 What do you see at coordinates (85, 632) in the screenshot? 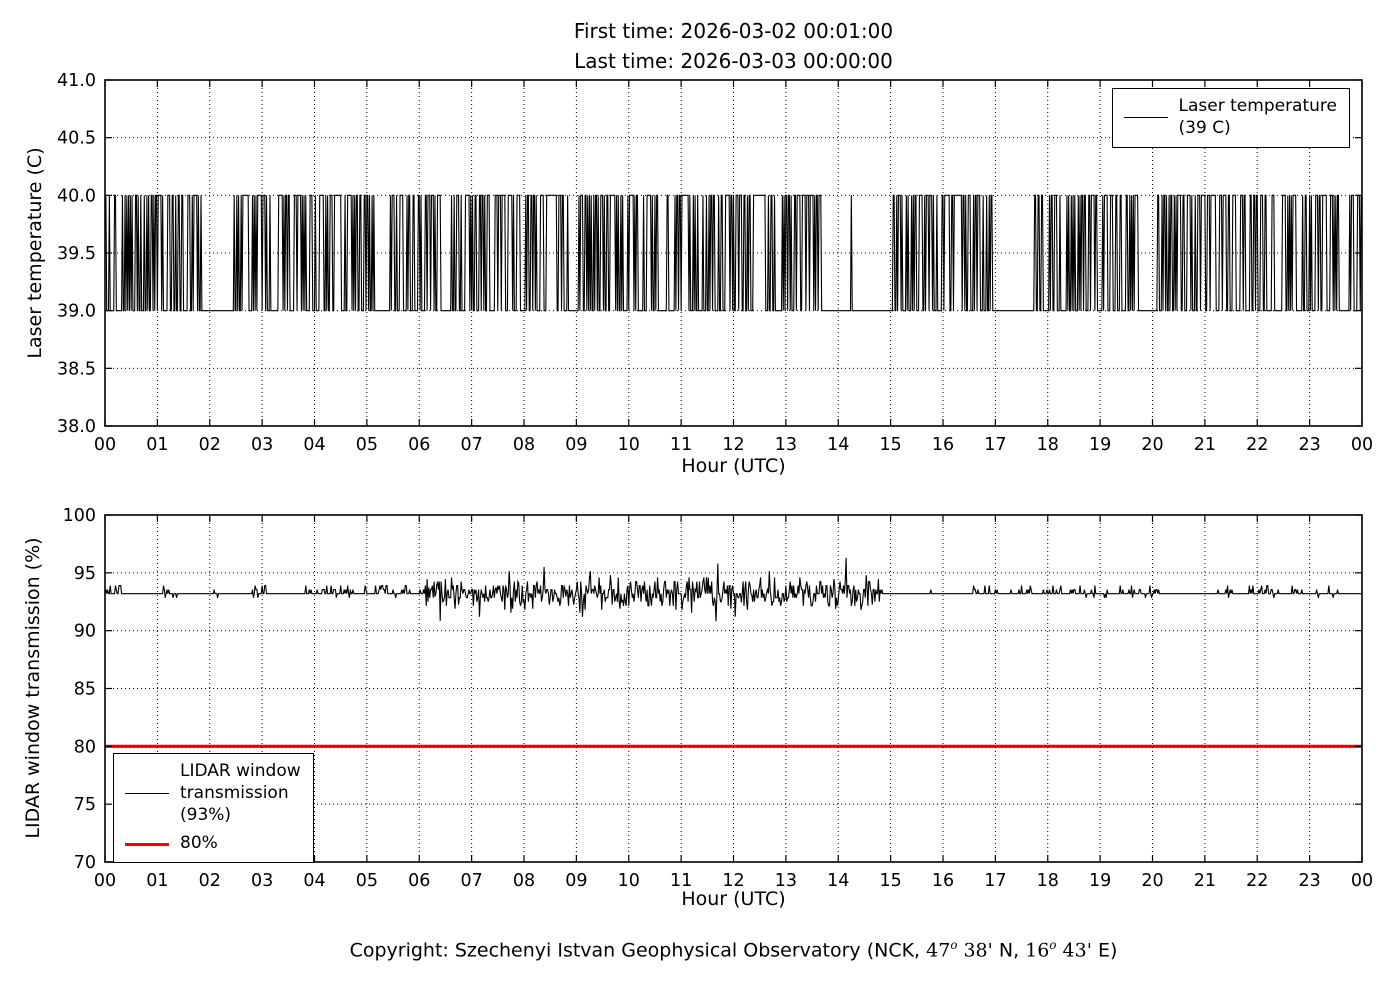
I see `y-tick-label: 90` at bounding box center [85, 632].